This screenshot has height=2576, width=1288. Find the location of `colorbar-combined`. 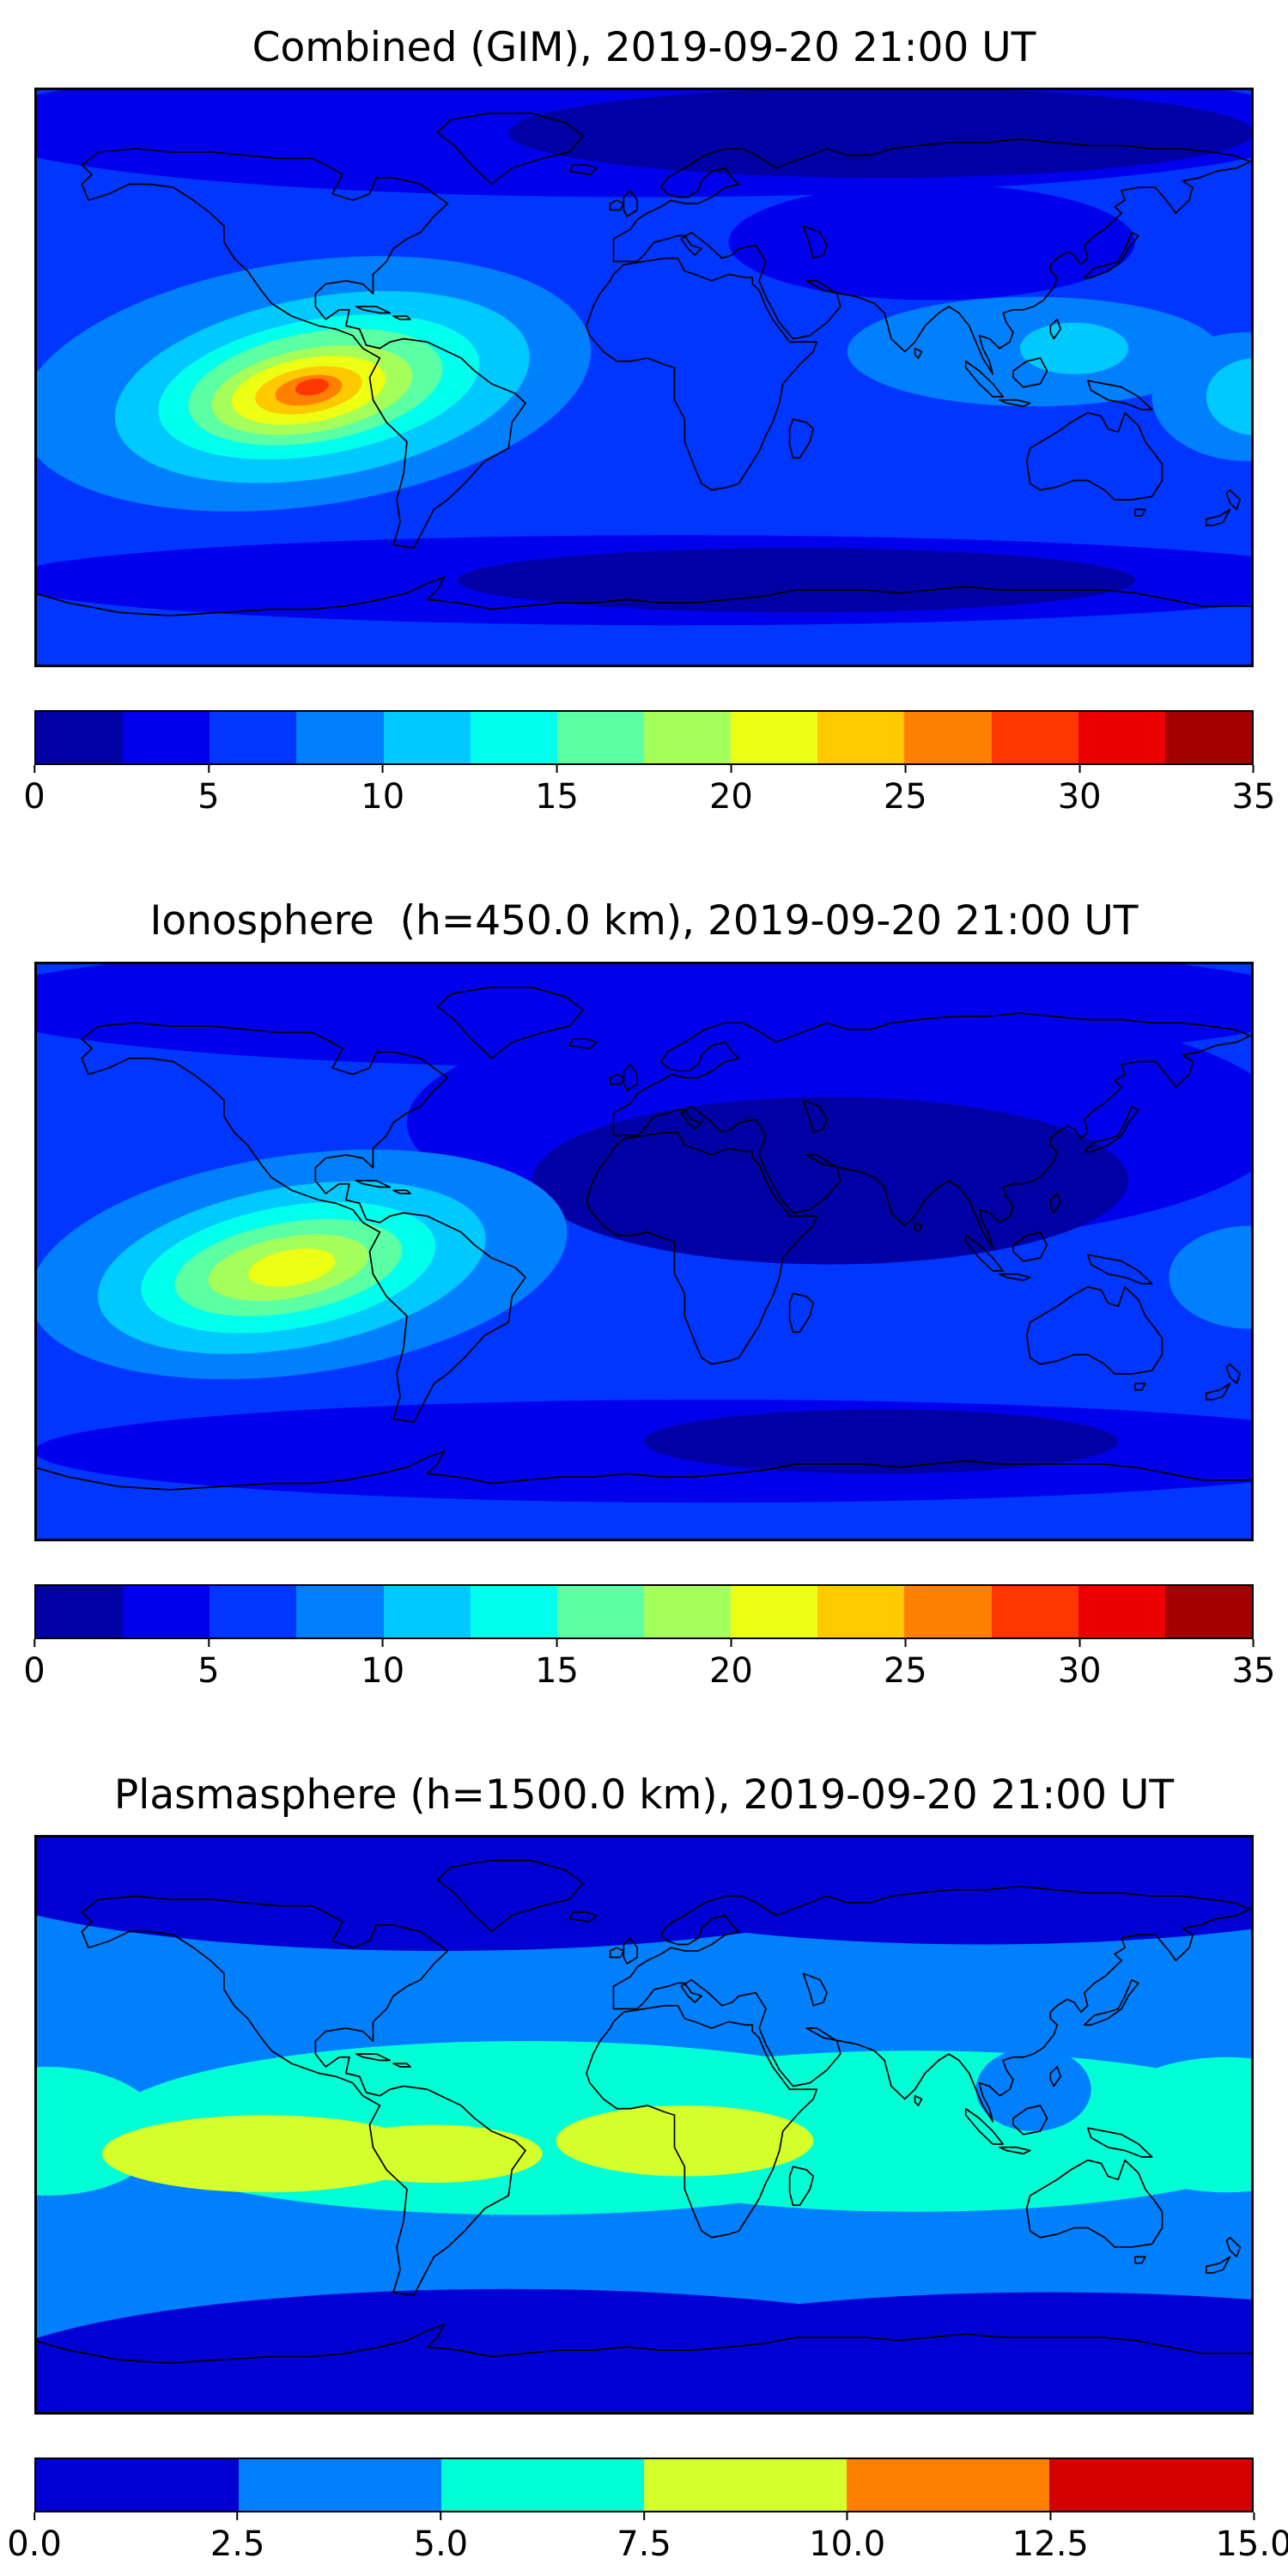

colorbar-combined is located at coordinates (644, 738).